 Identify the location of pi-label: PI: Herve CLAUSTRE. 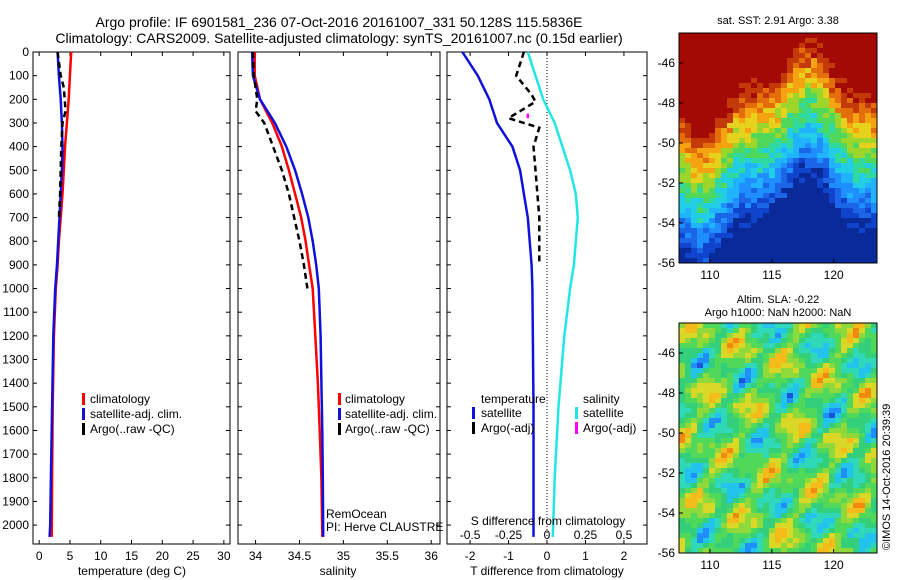
(384, 527).